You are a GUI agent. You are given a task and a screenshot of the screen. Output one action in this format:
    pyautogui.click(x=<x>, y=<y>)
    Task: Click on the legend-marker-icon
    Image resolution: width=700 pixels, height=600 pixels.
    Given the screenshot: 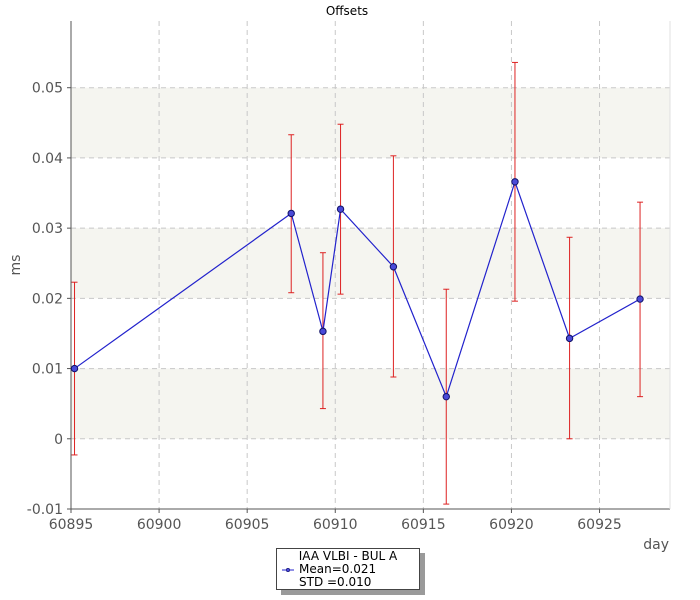 What is the action you would take?
    pyautogui.click(x=288, y=570)
    